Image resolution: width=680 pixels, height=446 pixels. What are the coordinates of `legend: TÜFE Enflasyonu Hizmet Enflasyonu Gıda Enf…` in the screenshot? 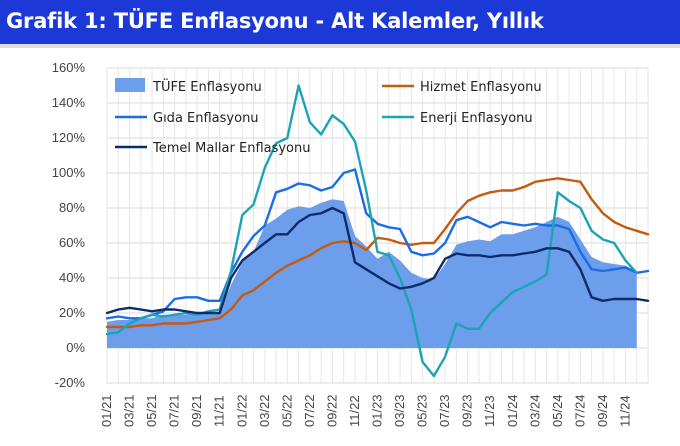 It's located at (328, 117).